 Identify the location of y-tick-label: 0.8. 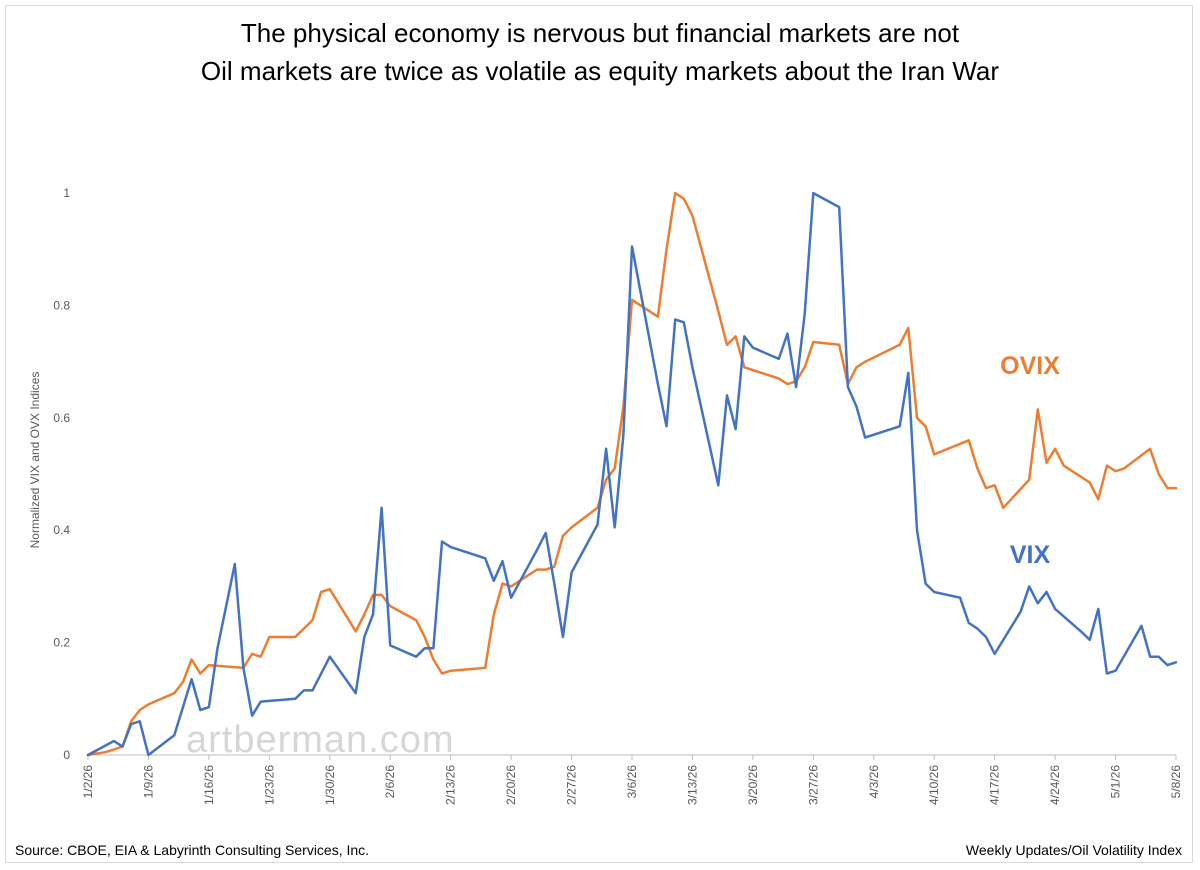
(61, 305).